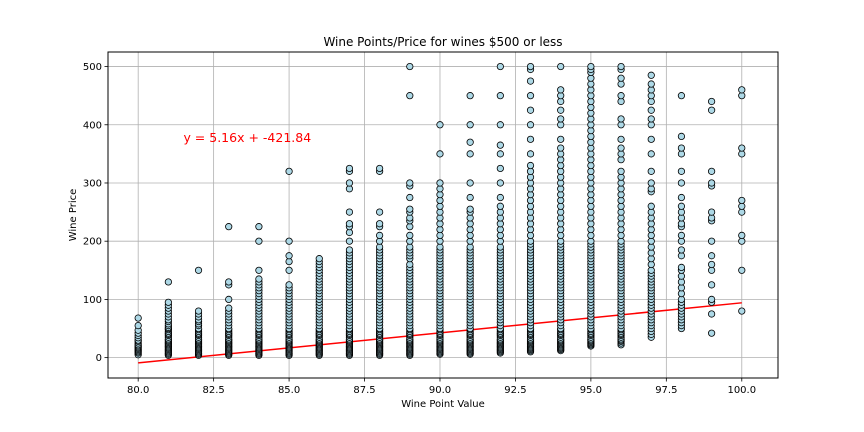 The image size is (864, 432). What do you see at coordinates (443, 404) in the screenshot?
I see `x-axis-title: Wine Point Value` at bounding box center [443, 404].